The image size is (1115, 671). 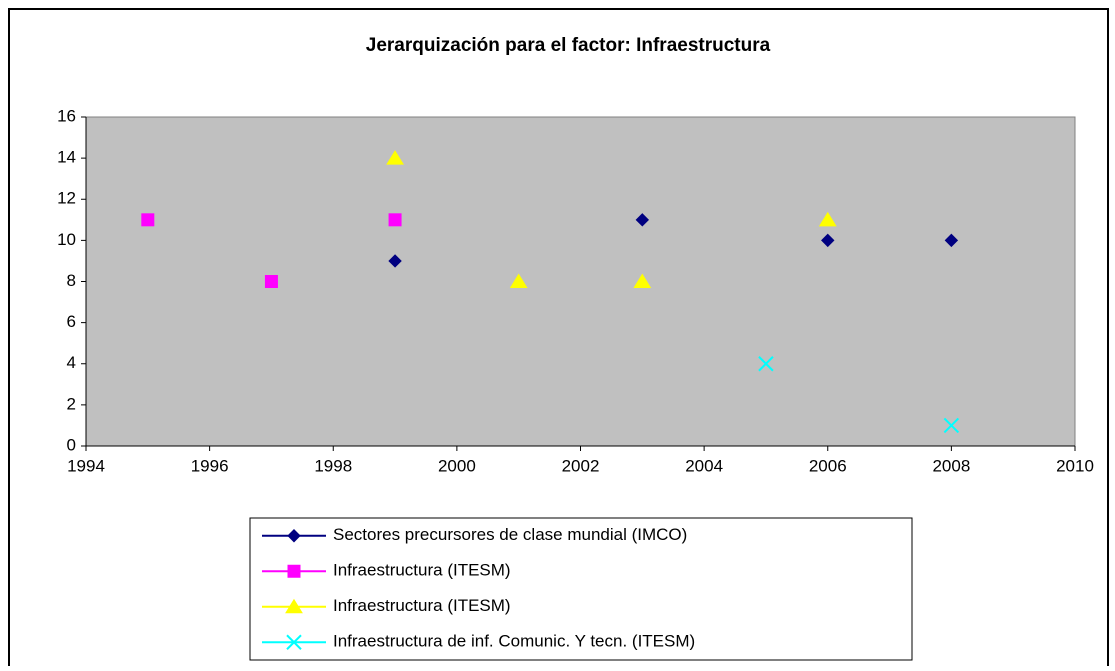 What do you see at coordinates (704, 465) in the screenshot?
I see `x-tick-label: 2004` at bounding box center [704, 465].